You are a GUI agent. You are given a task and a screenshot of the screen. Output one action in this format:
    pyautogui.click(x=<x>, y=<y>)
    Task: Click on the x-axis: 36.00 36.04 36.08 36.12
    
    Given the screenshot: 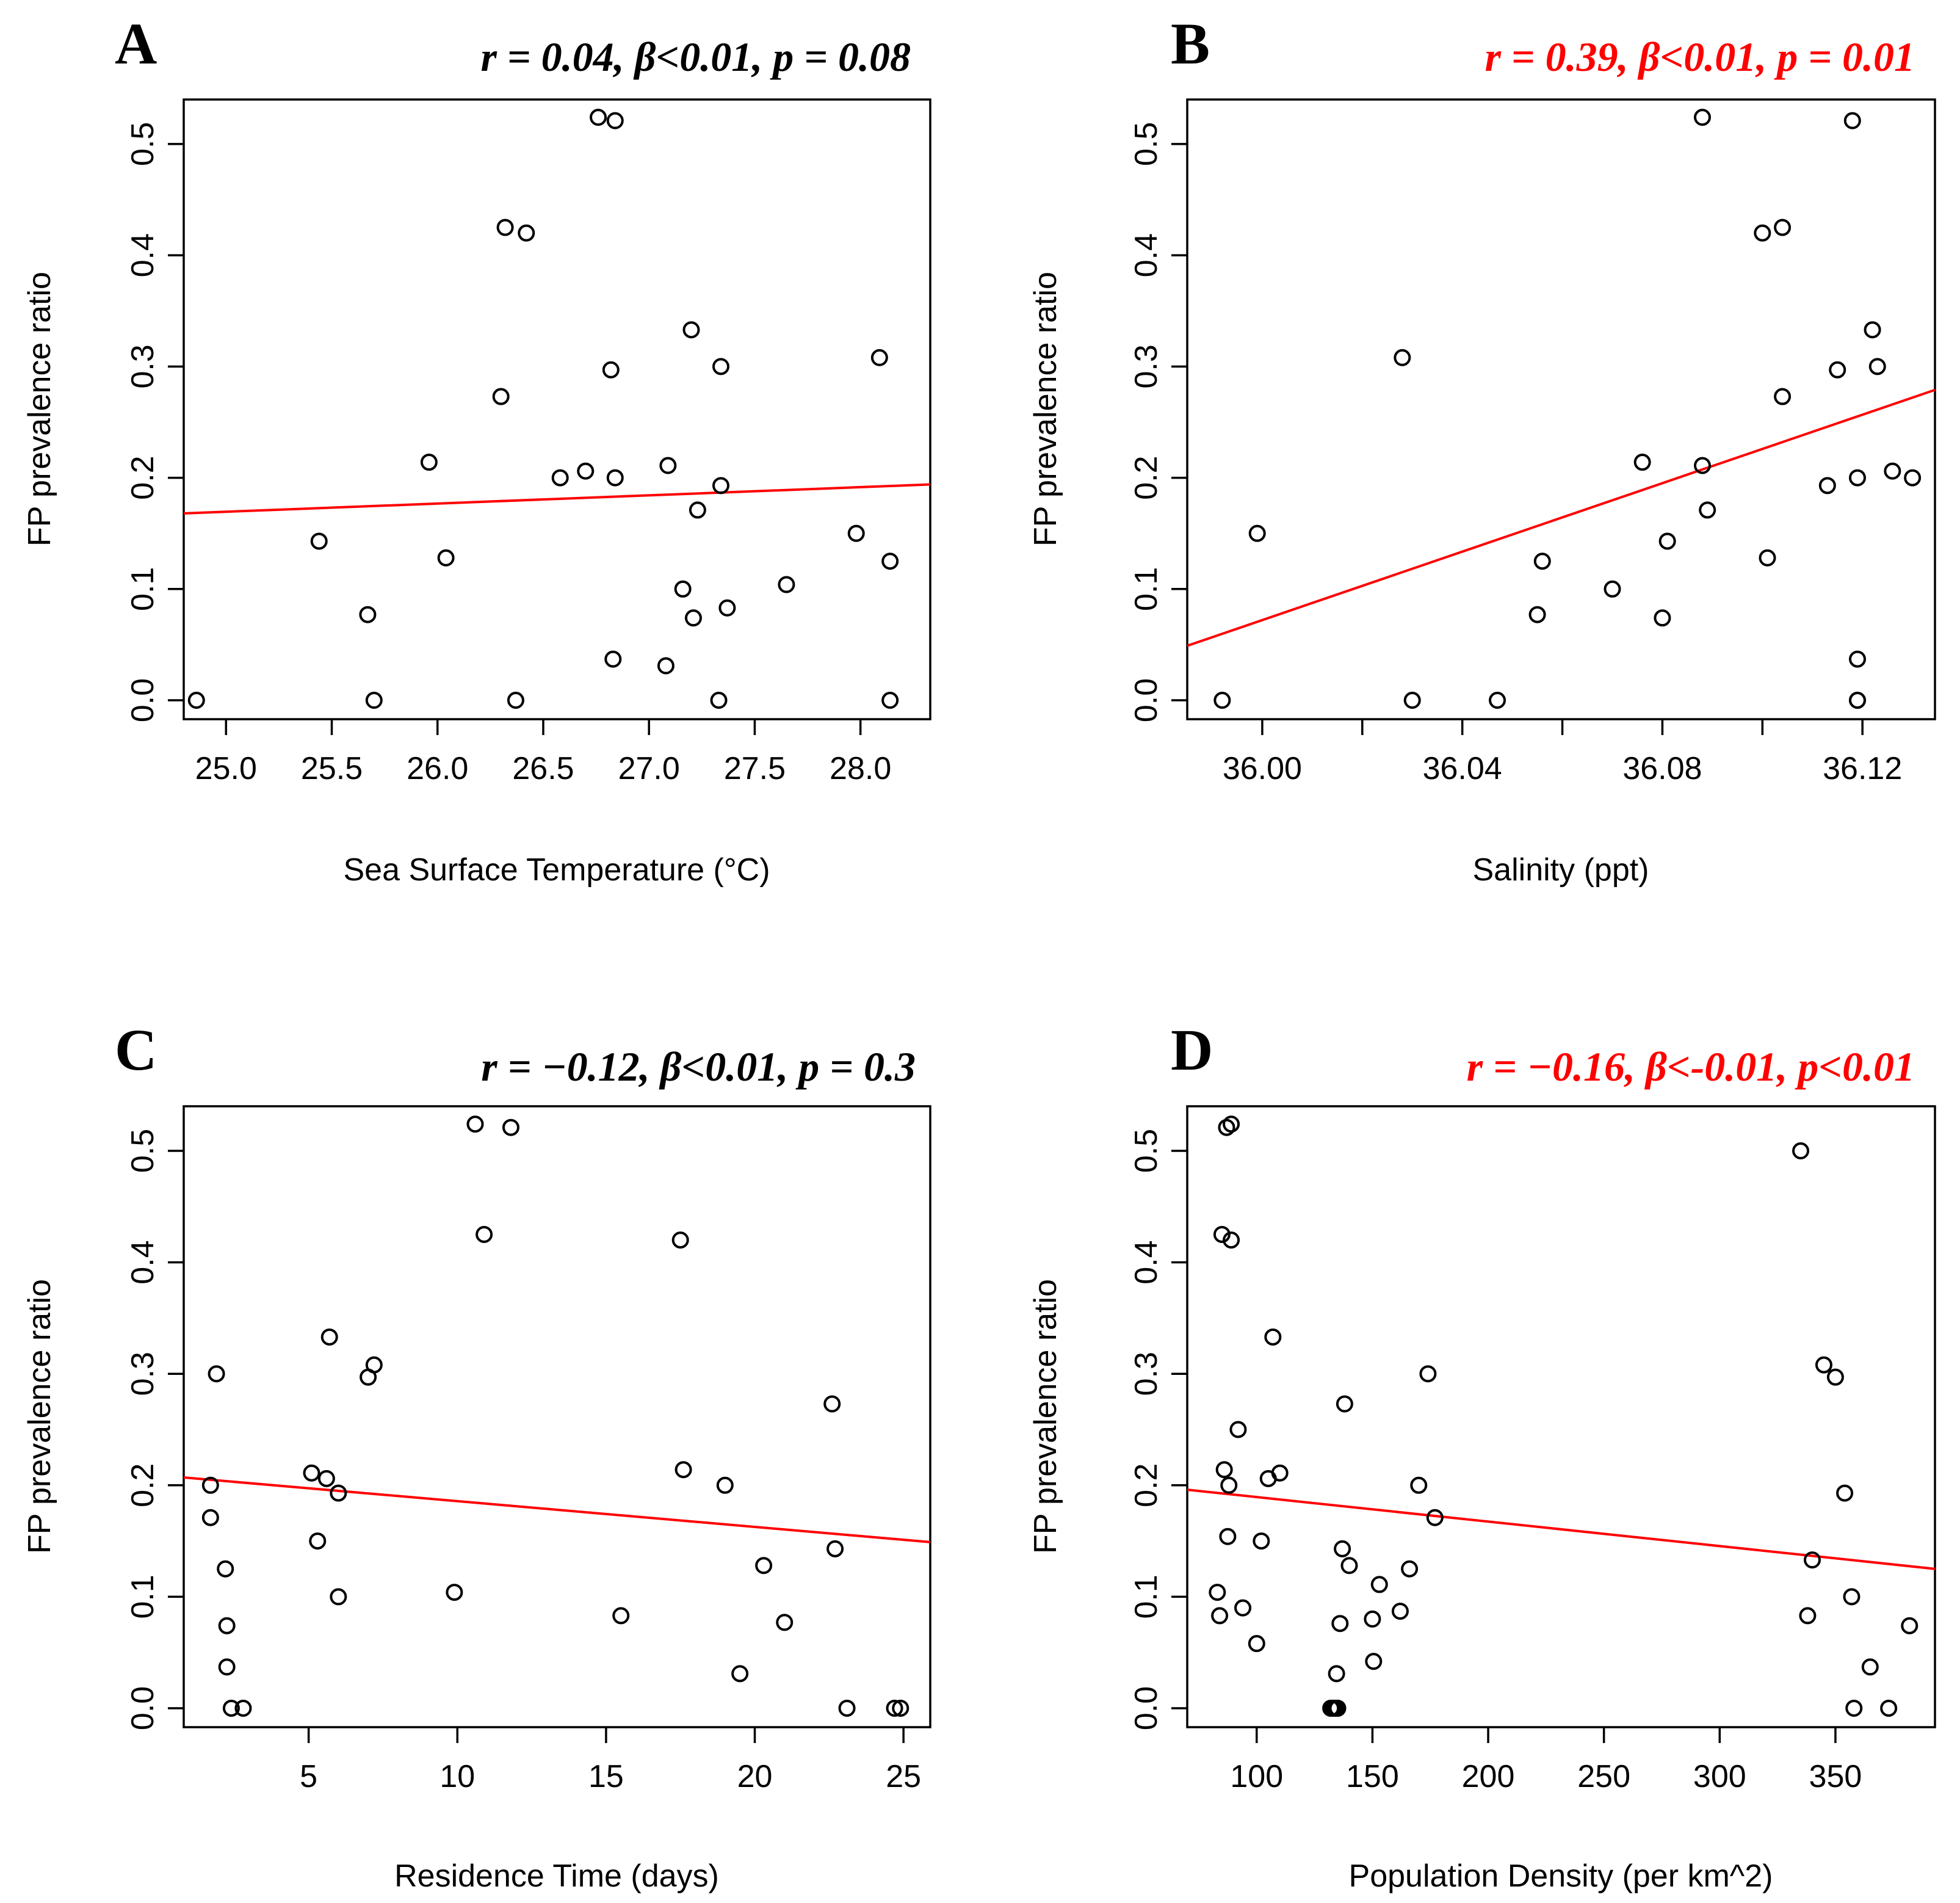 What is the action you would take?
    pyautogui.click(x=1563, y=752)
    